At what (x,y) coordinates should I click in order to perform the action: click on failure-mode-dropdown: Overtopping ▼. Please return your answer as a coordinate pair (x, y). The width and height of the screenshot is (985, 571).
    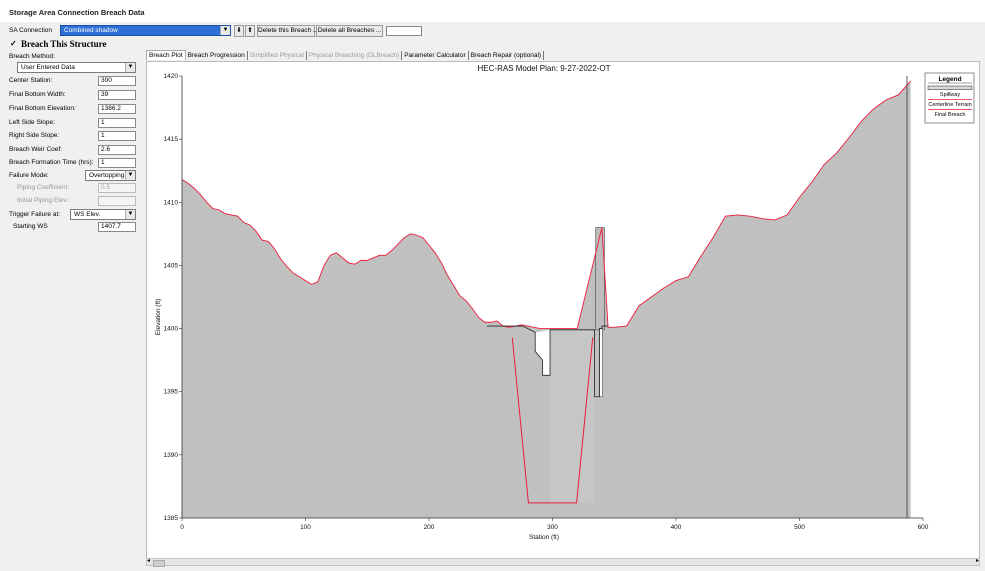
    Looking at the image, I should click on (110, 175).